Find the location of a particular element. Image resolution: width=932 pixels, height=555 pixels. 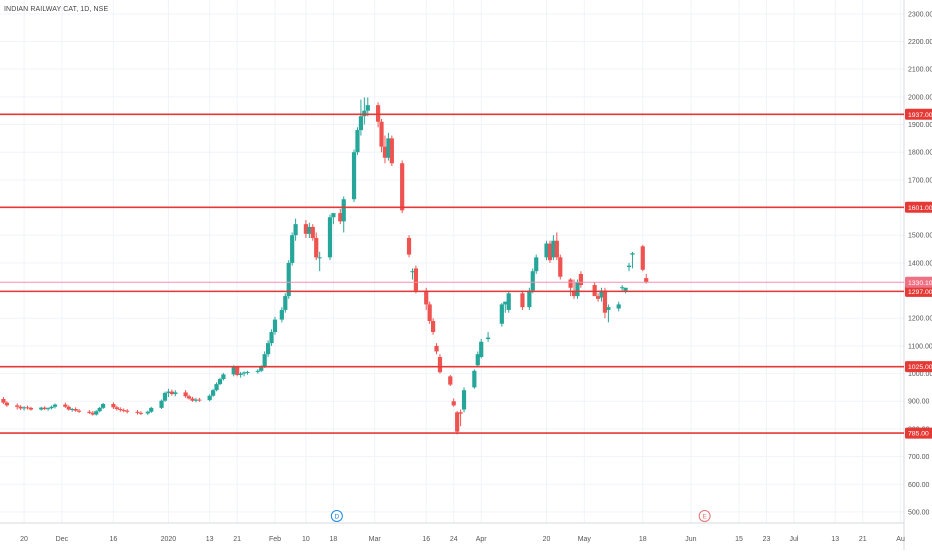

x-tick-label: Mar is located at coordinates (375, 539).